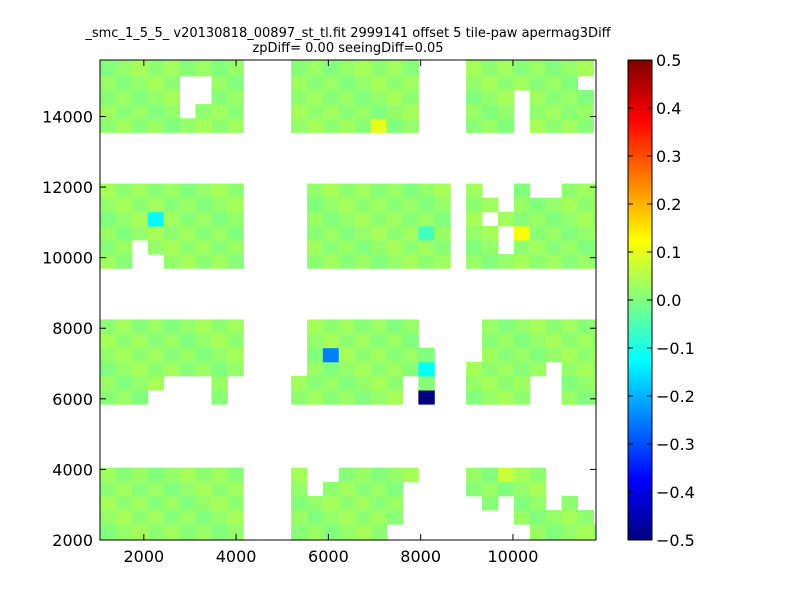  I want to click on colorbar: −0.5 −0.4 −0.3 −0.2 −0.1 0.0 0.1 0.2 0.3 0.4 0.5, so click(661, 300).